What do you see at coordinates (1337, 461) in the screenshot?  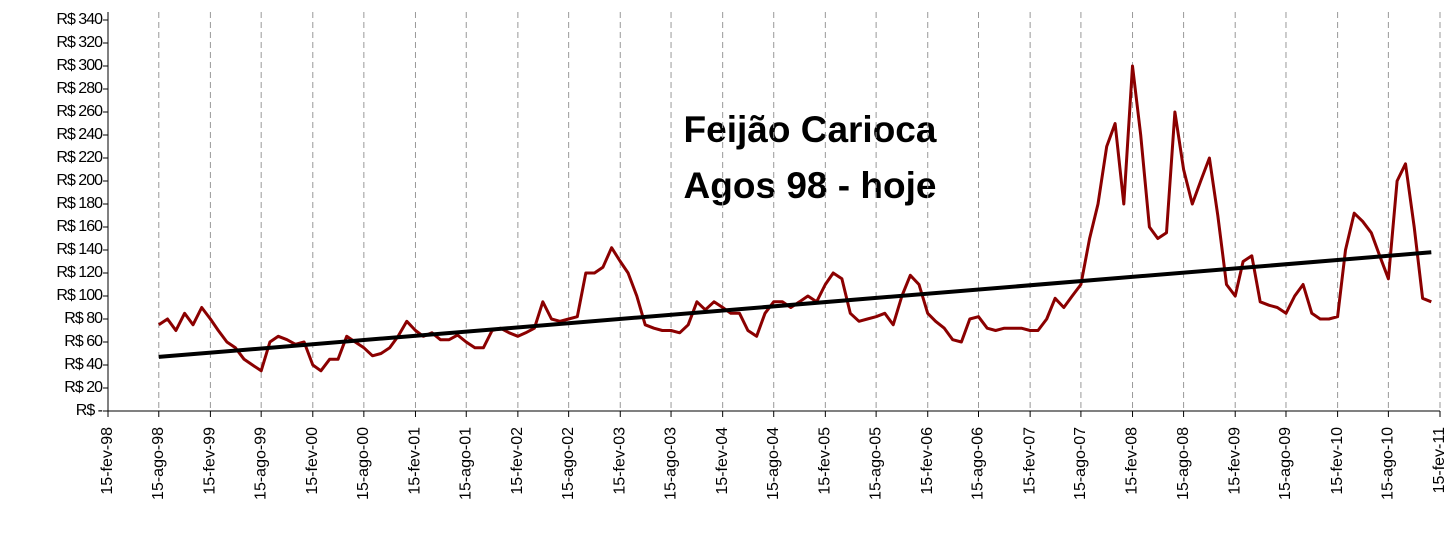 I see `x-tick-label: 15-fev-10` at bounding box center [1337, 461].